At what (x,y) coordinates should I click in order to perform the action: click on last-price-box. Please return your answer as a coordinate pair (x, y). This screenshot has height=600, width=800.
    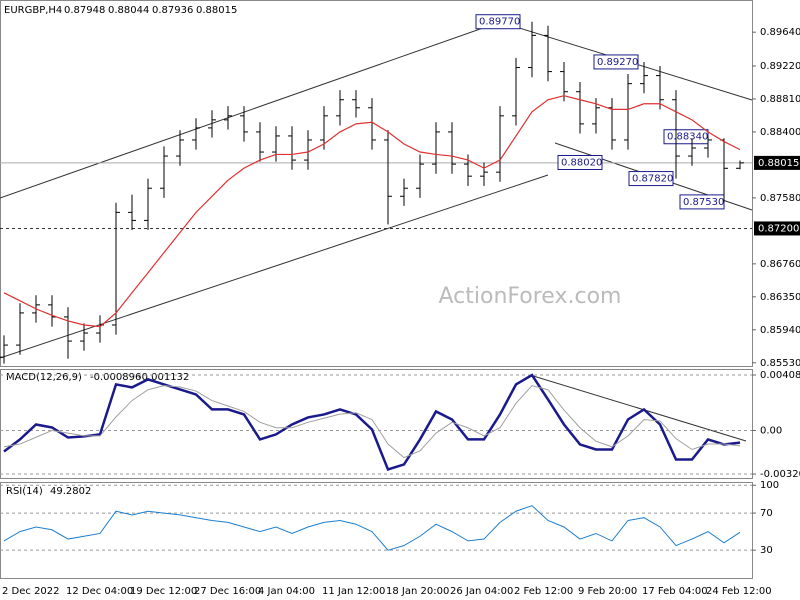
    Looking at the image, I should click on (777, 162).